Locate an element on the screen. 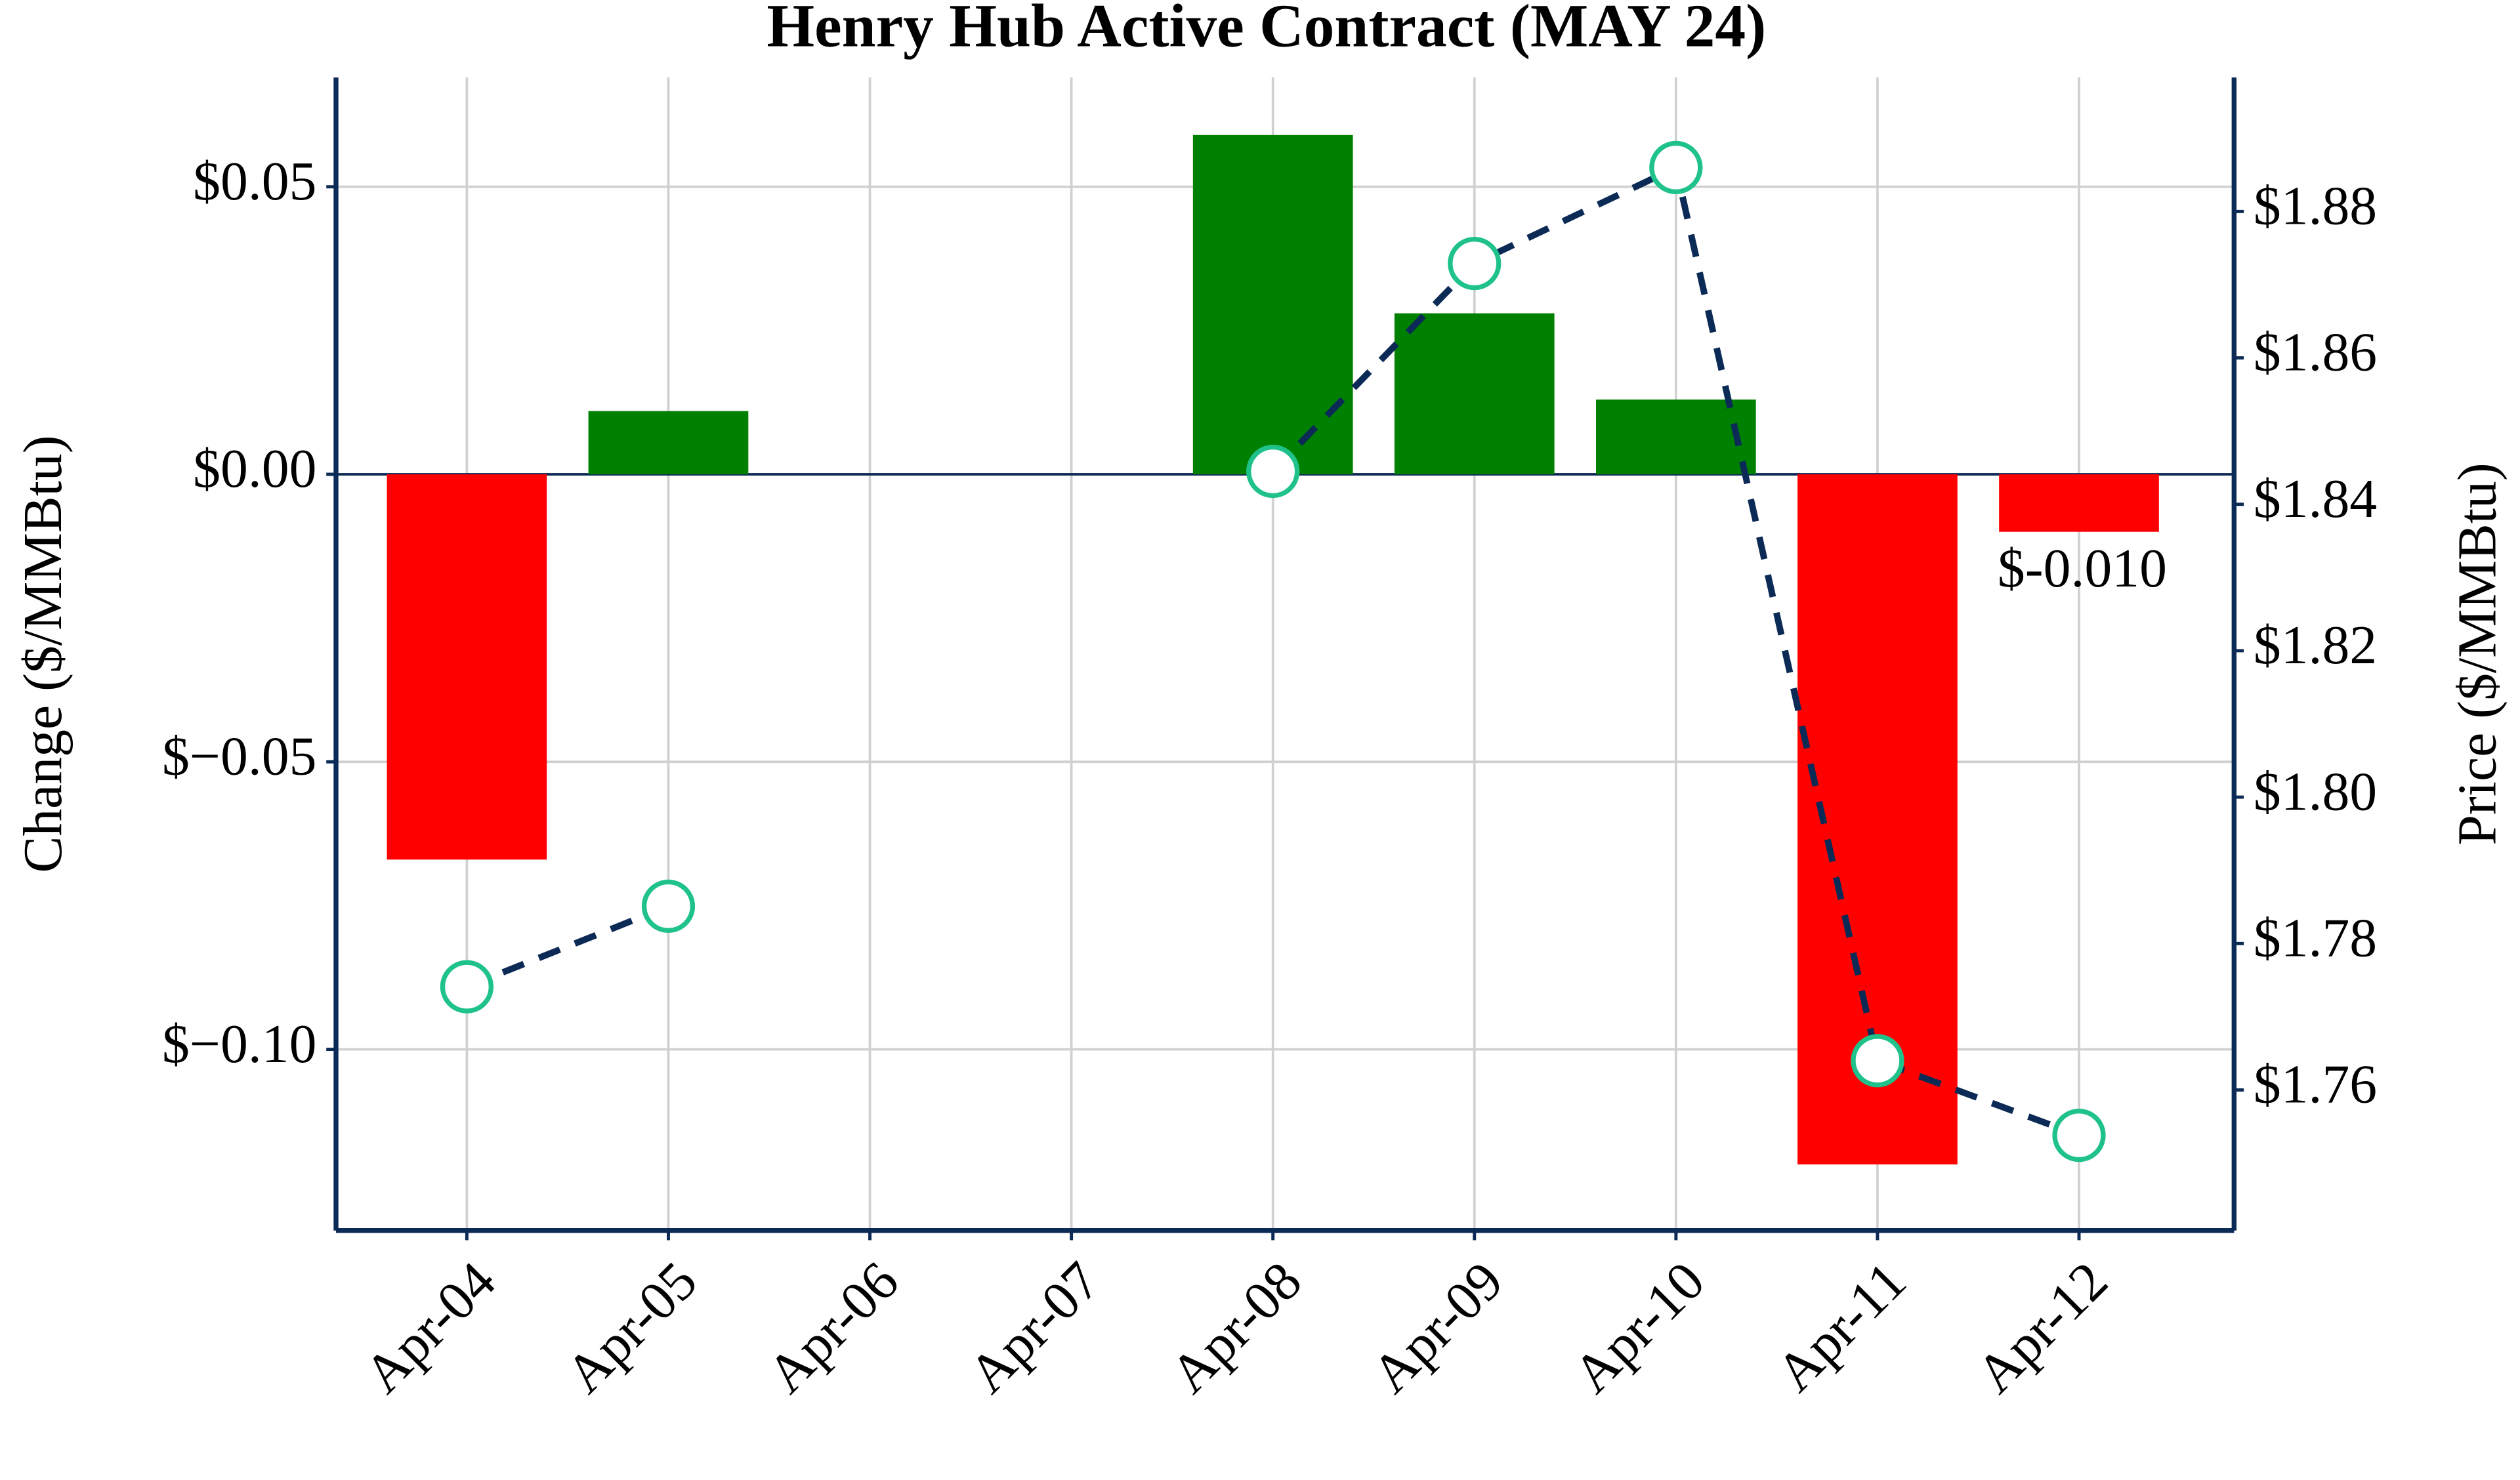 Image resolution: width=2520 pixels, height=1480 pixels. y2-tick-label: $1.76 is located at coordinates (2315, 1084).